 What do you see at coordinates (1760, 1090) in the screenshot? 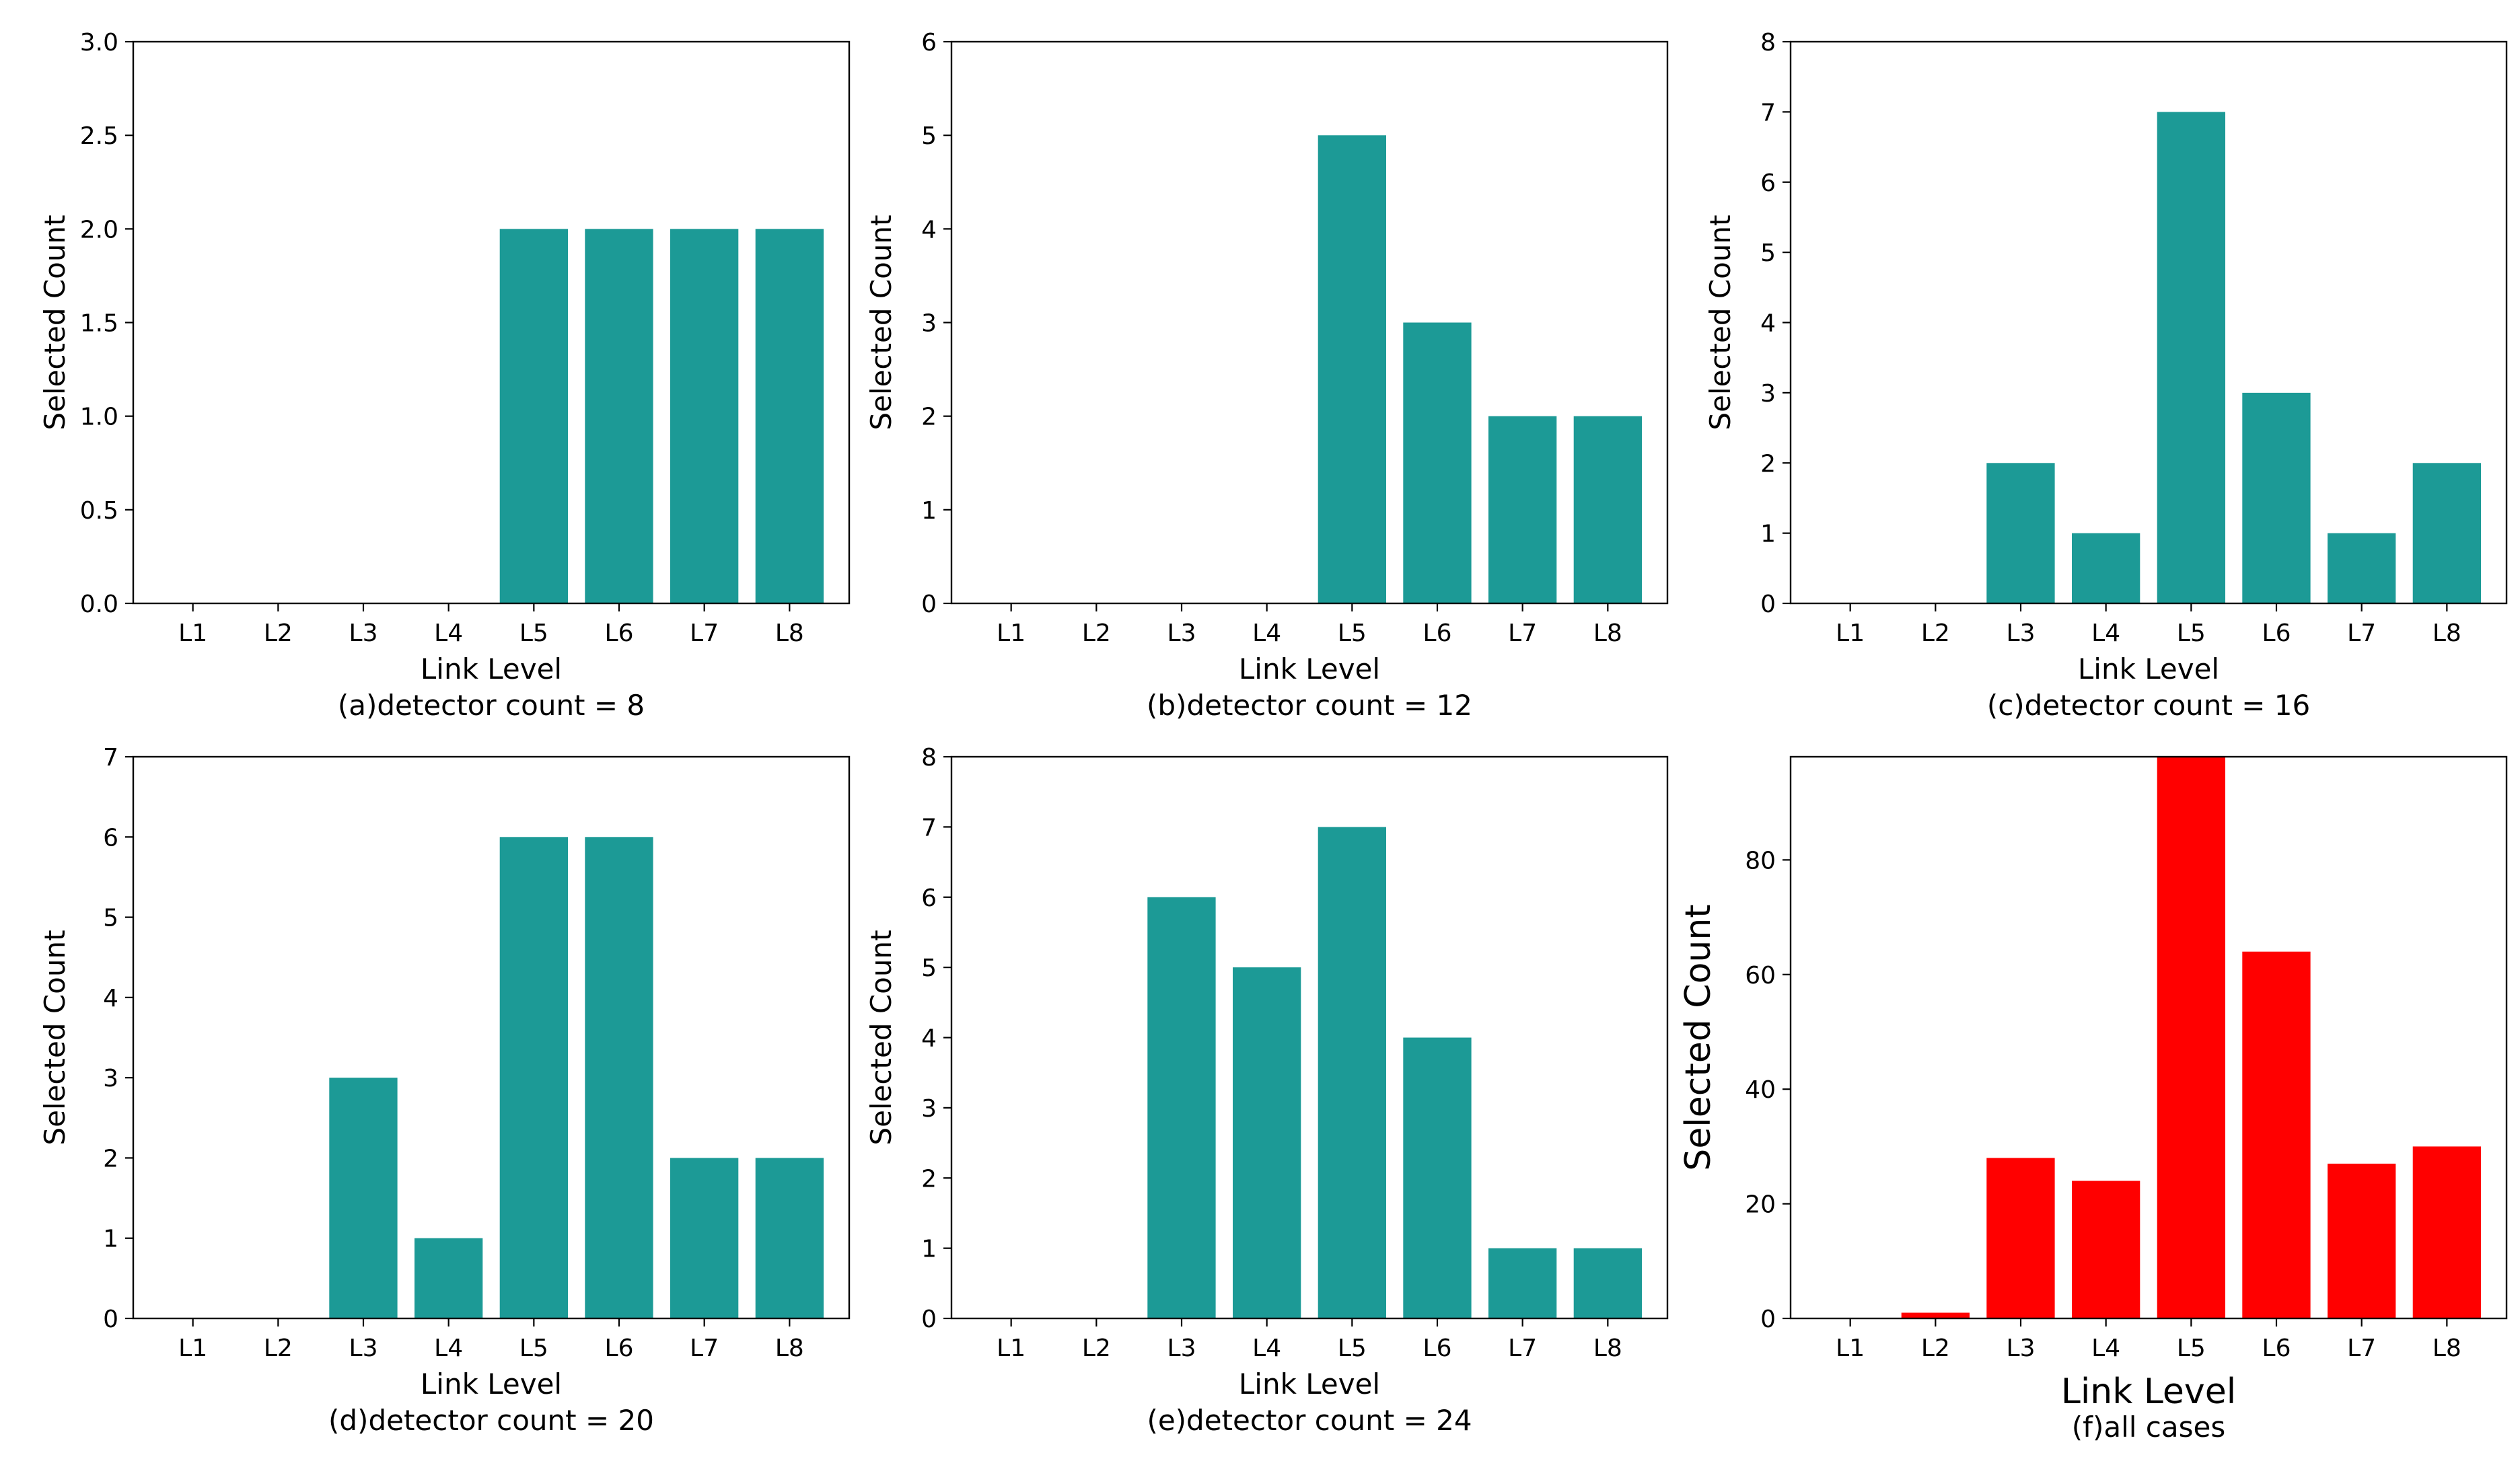
I see `y-tick-label: 40` at bounding box center [1760, 1090].